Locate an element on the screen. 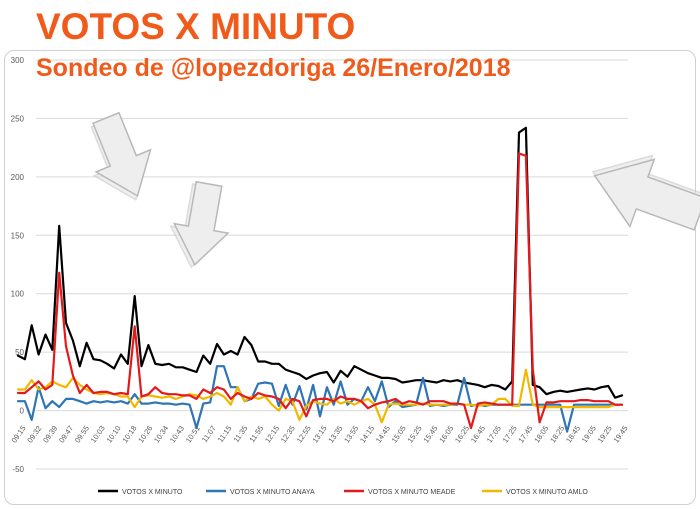 The image size is (700, 509). legend-label: VOTOS X MINUTO is located at coordinates (152, 492).